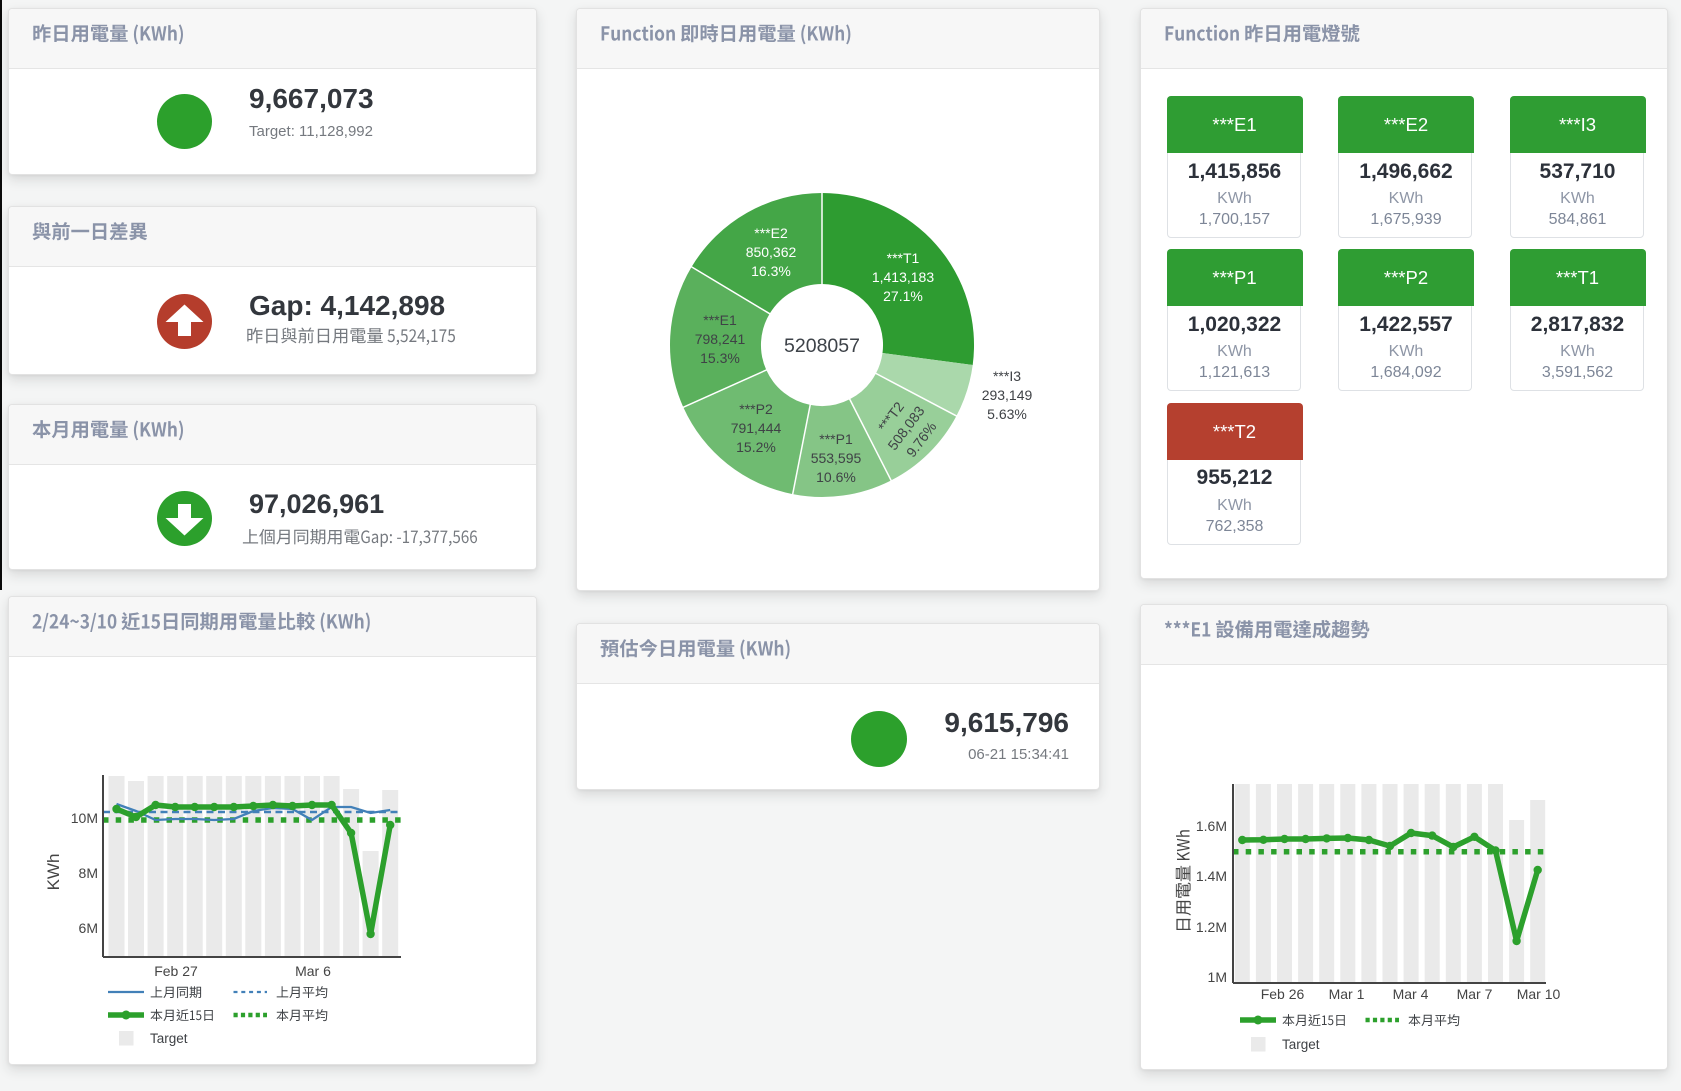 This screenshot has height=1091, width=1681. What do you see at coordinates (1211, 876) in the screenshot?
I see `svg-text: 1.4M` at bounding box center [1211, 876].